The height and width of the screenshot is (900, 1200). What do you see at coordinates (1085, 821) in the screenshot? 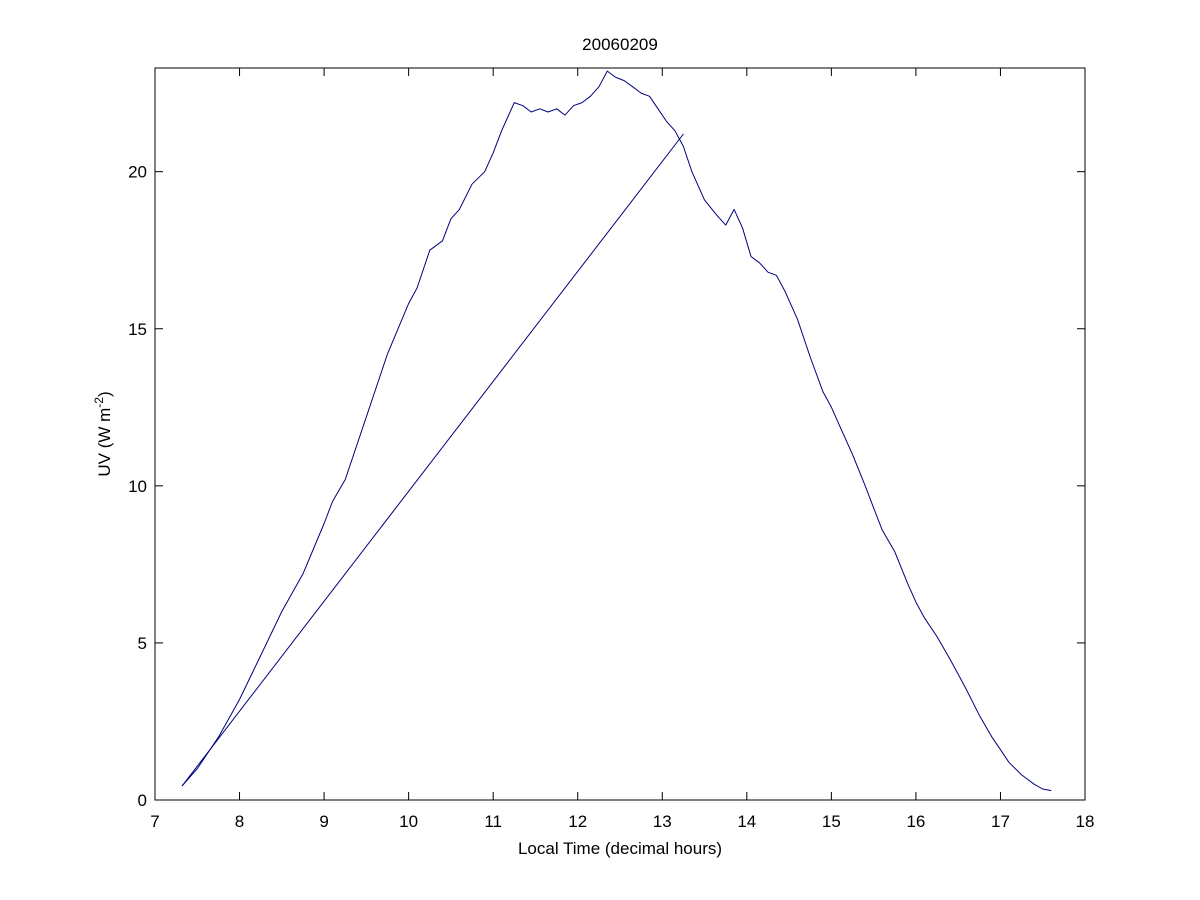
I see `x-tick-label: 18` at bounding box center [1085, 821].